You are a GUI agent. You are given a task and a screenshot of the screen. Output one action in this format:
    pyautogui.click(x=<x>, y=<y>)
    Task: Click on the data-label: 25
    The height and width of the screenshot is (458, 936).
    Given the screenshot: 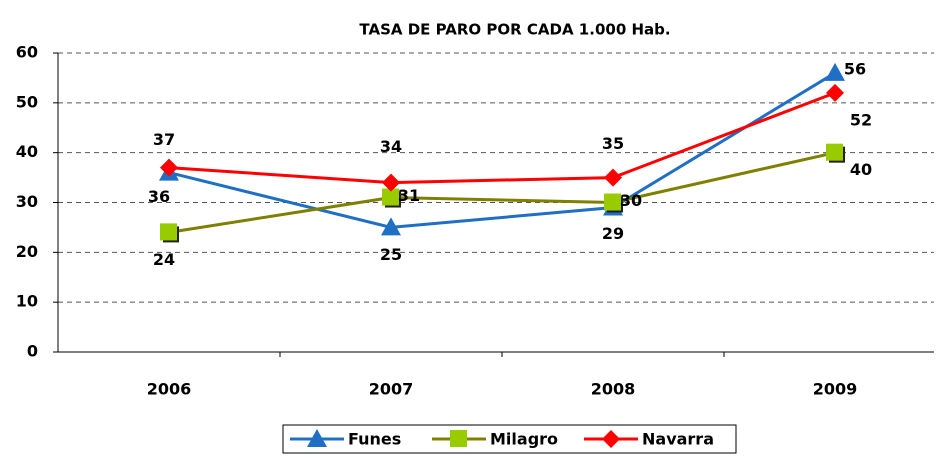 What is the action you would take?
    pyautogui.click(x=391, y=254)
    